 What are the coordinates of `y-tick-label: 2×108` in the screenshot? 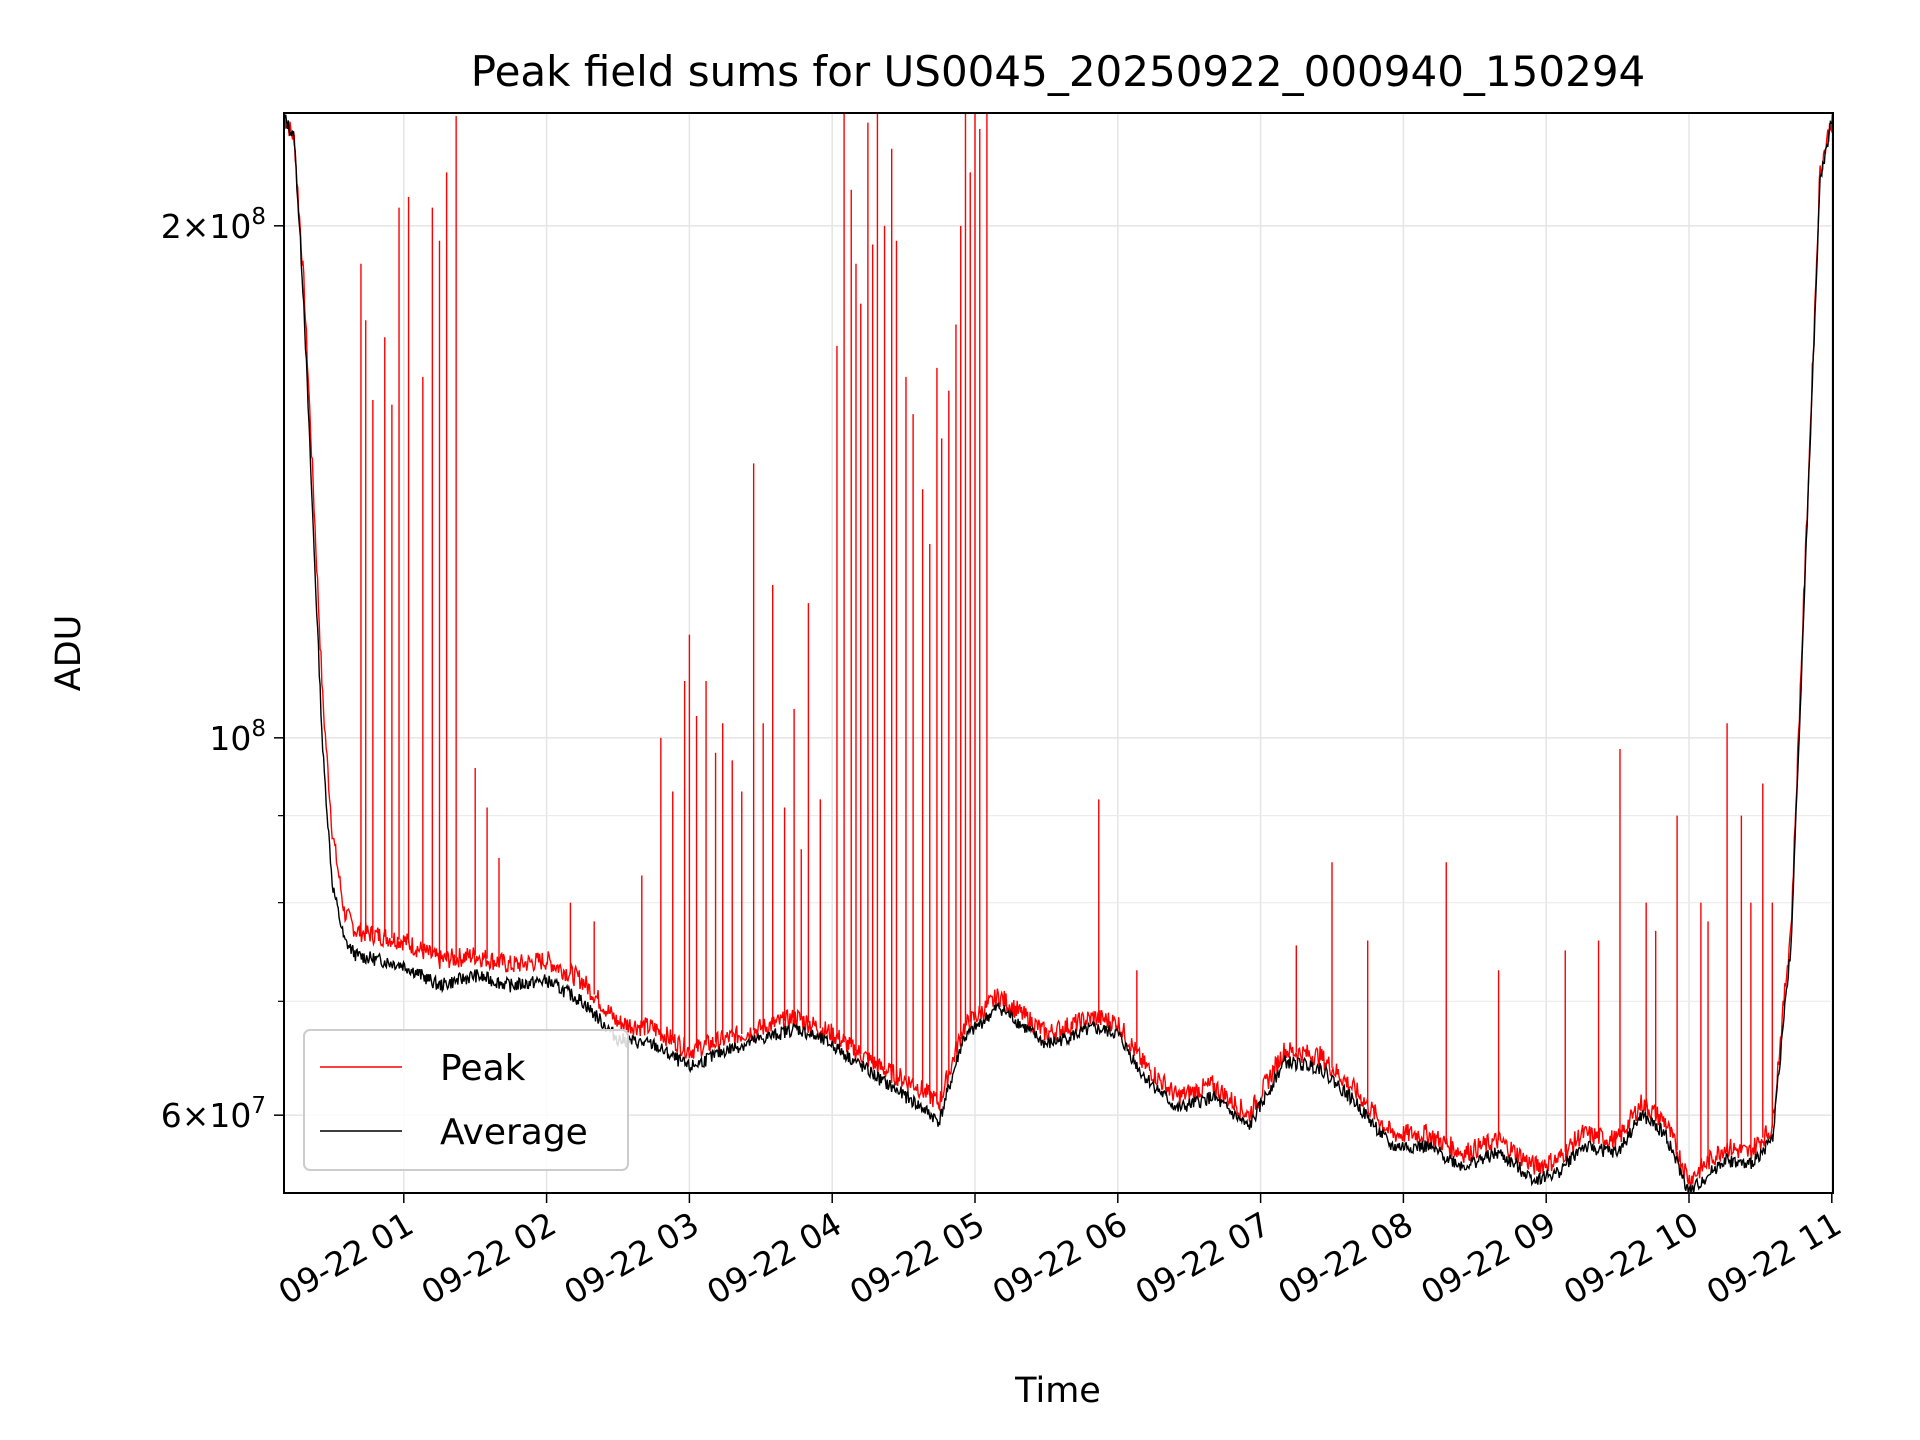 It's located at (213, 225).